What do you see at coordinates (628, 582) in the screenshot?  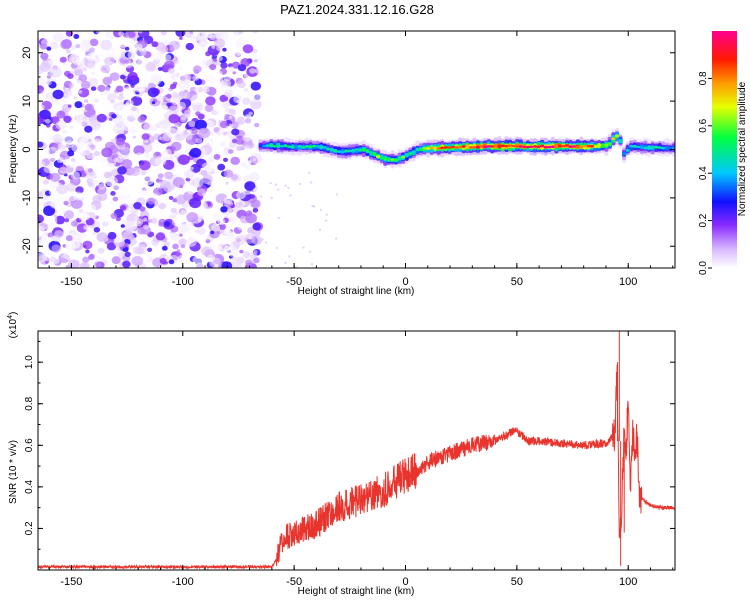 I see `x-tick-label: 100` at bounding box center [628, 582].